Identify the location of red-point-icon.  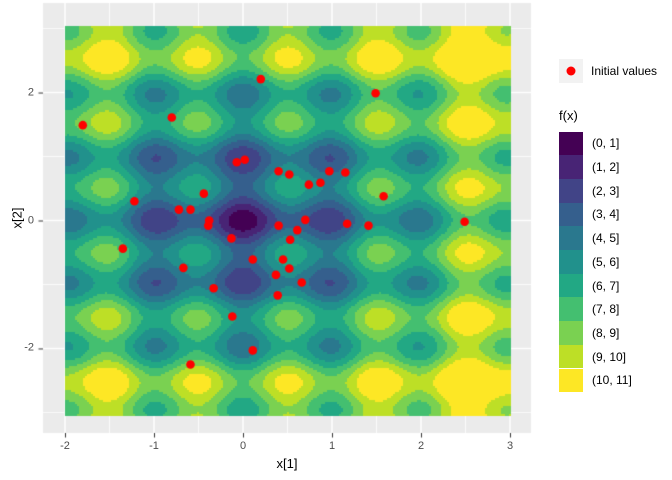
(571, 71).